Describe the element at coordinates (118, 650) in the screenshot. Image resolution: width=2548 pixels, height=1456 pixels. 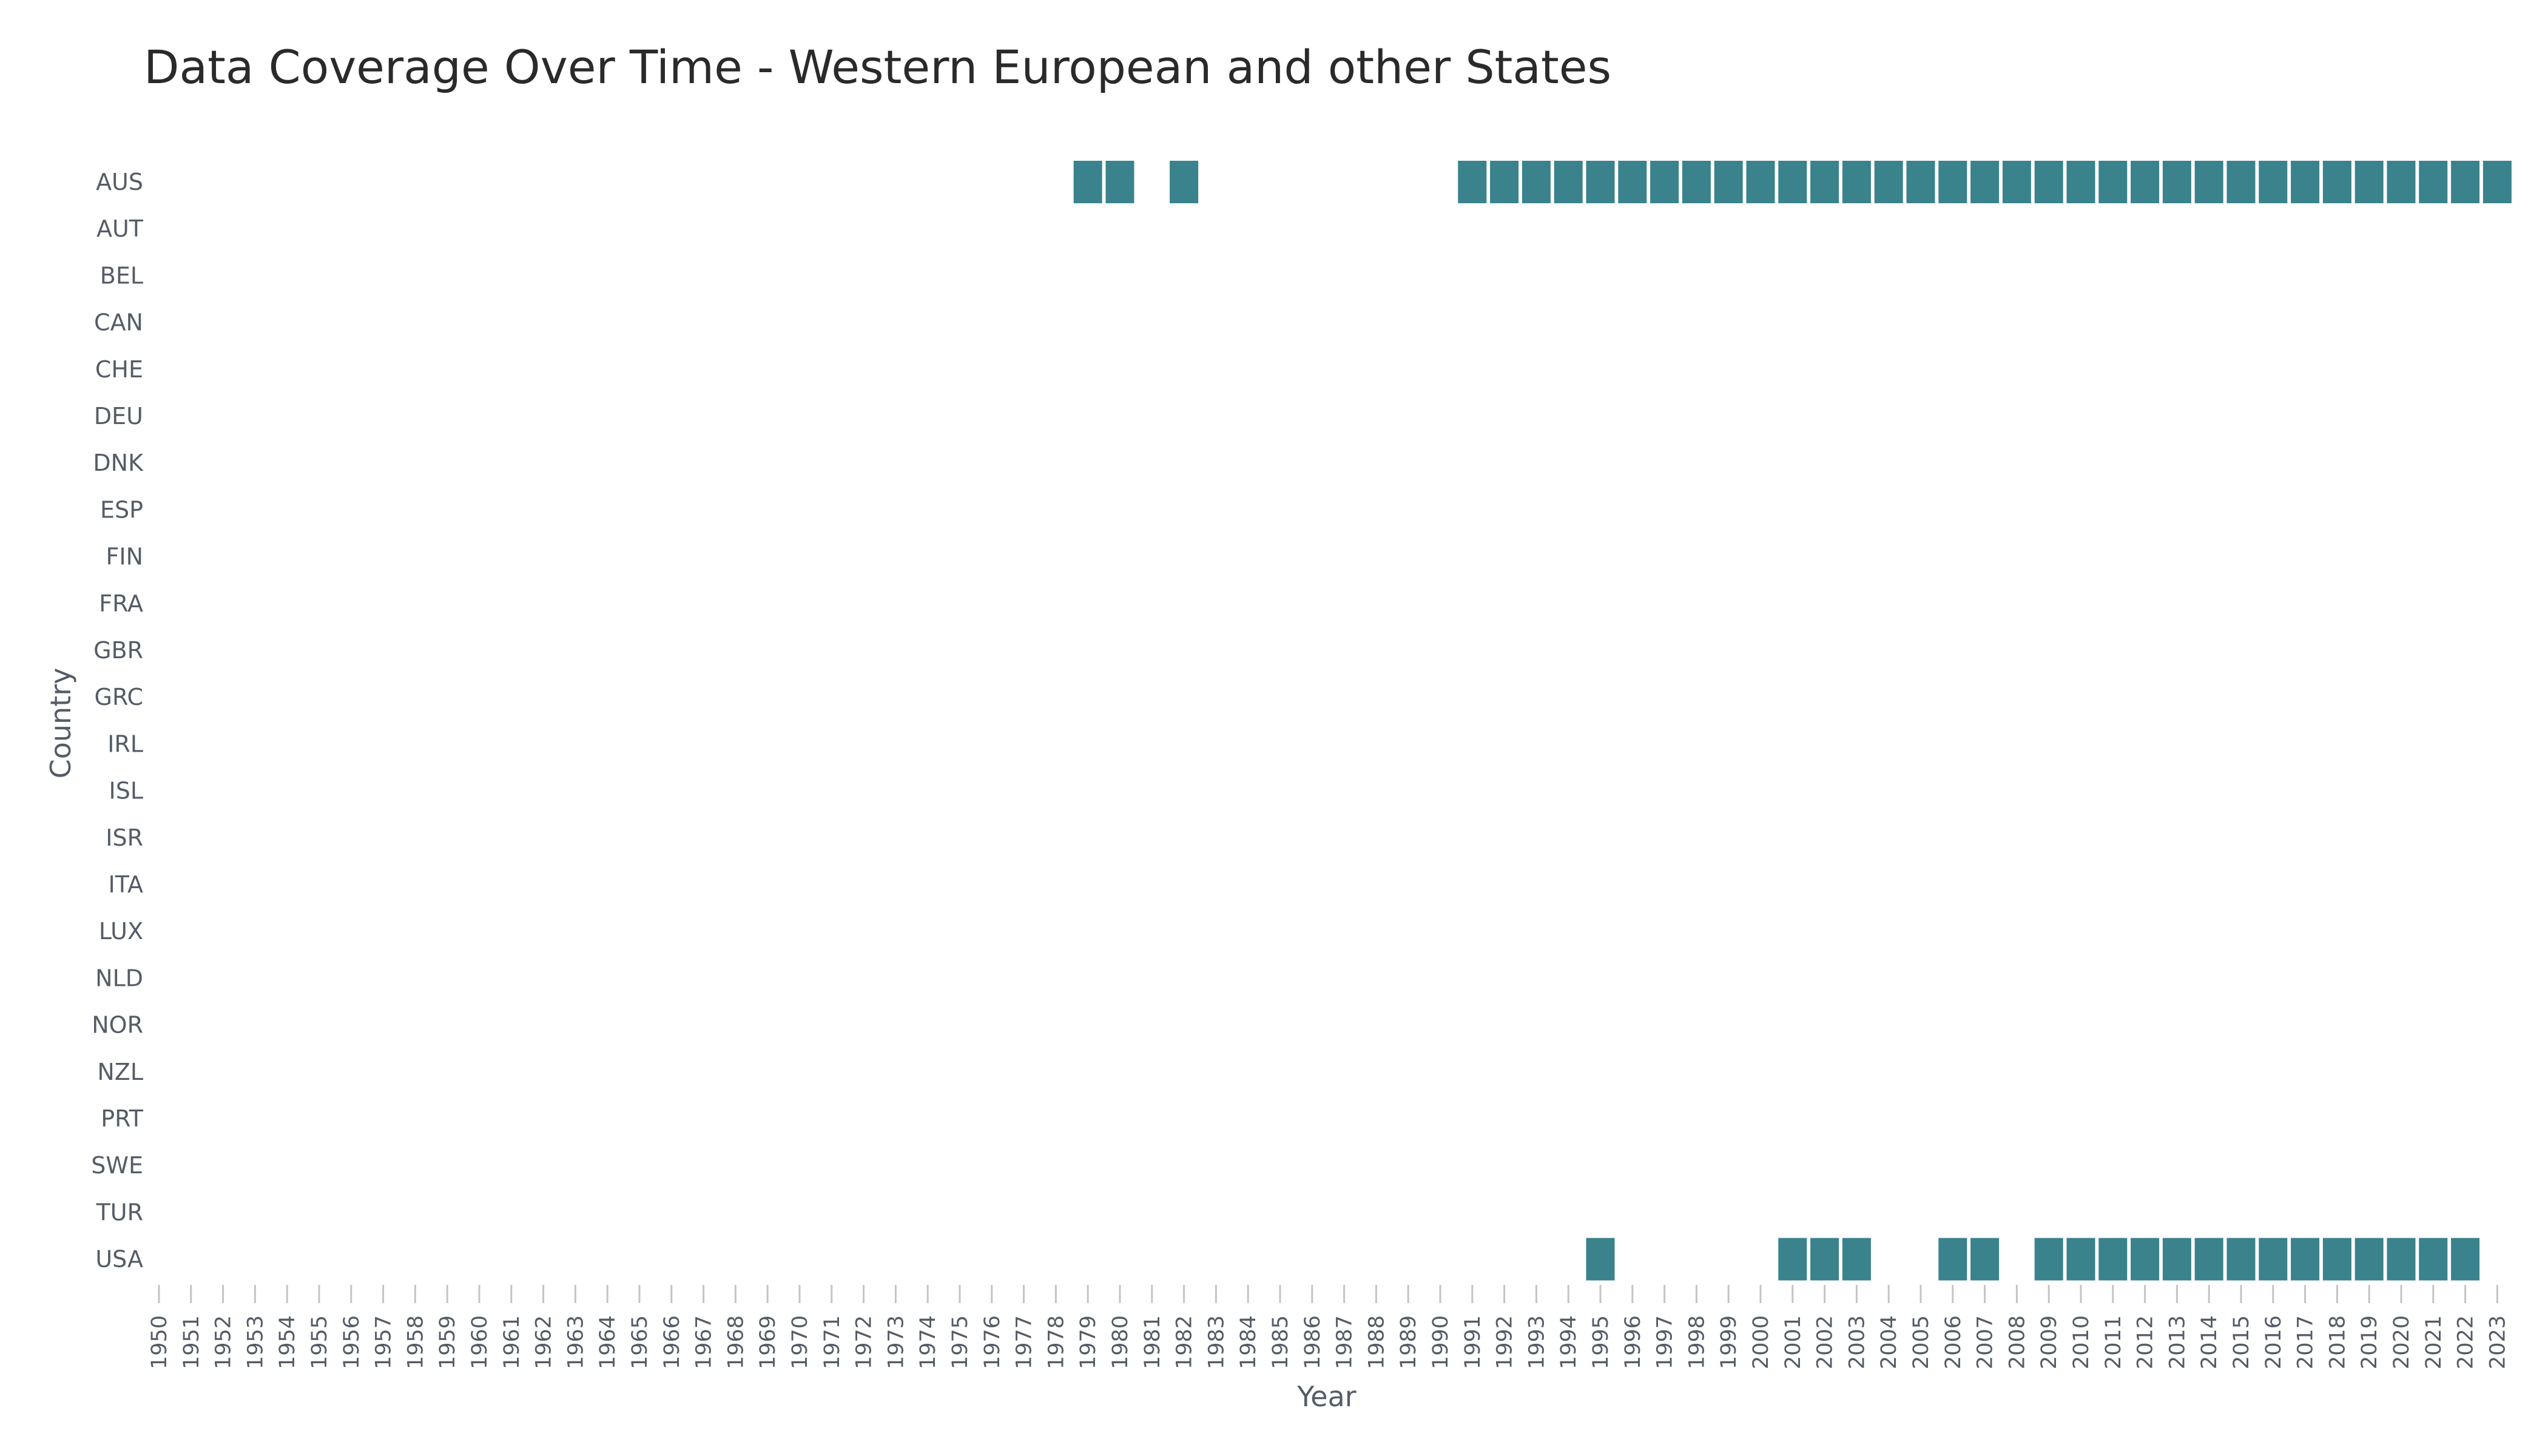
I see `y-tick-label-gbr: GBR` at that location.